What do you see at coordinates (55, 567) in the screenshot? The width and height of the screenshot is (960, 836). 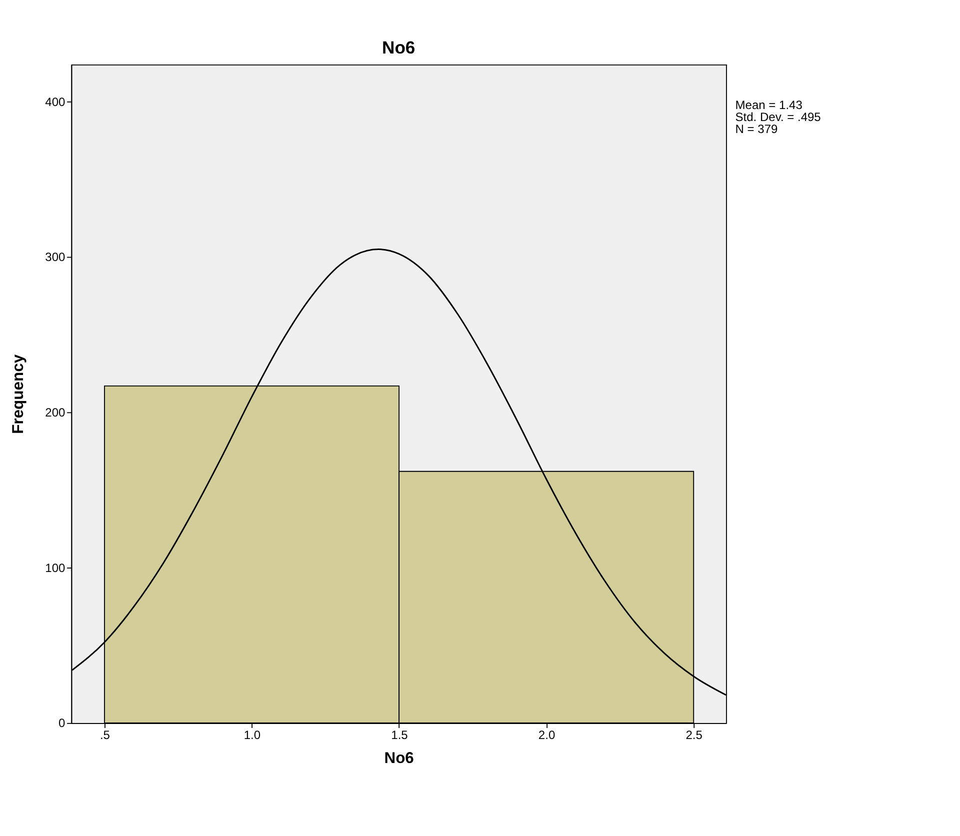 I see `y-tick-label: 100` at bounding box center [55, 567].